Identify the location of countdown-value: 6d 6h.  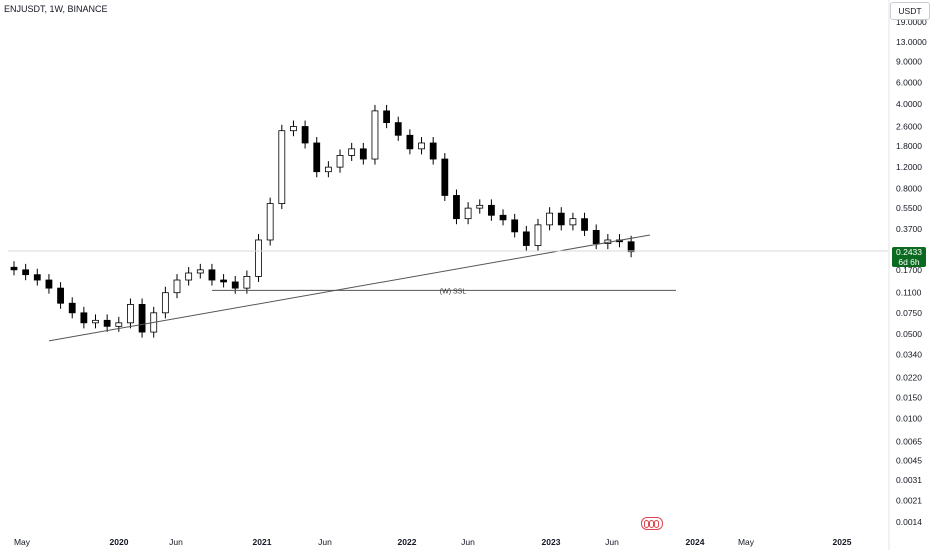
(909, 262).